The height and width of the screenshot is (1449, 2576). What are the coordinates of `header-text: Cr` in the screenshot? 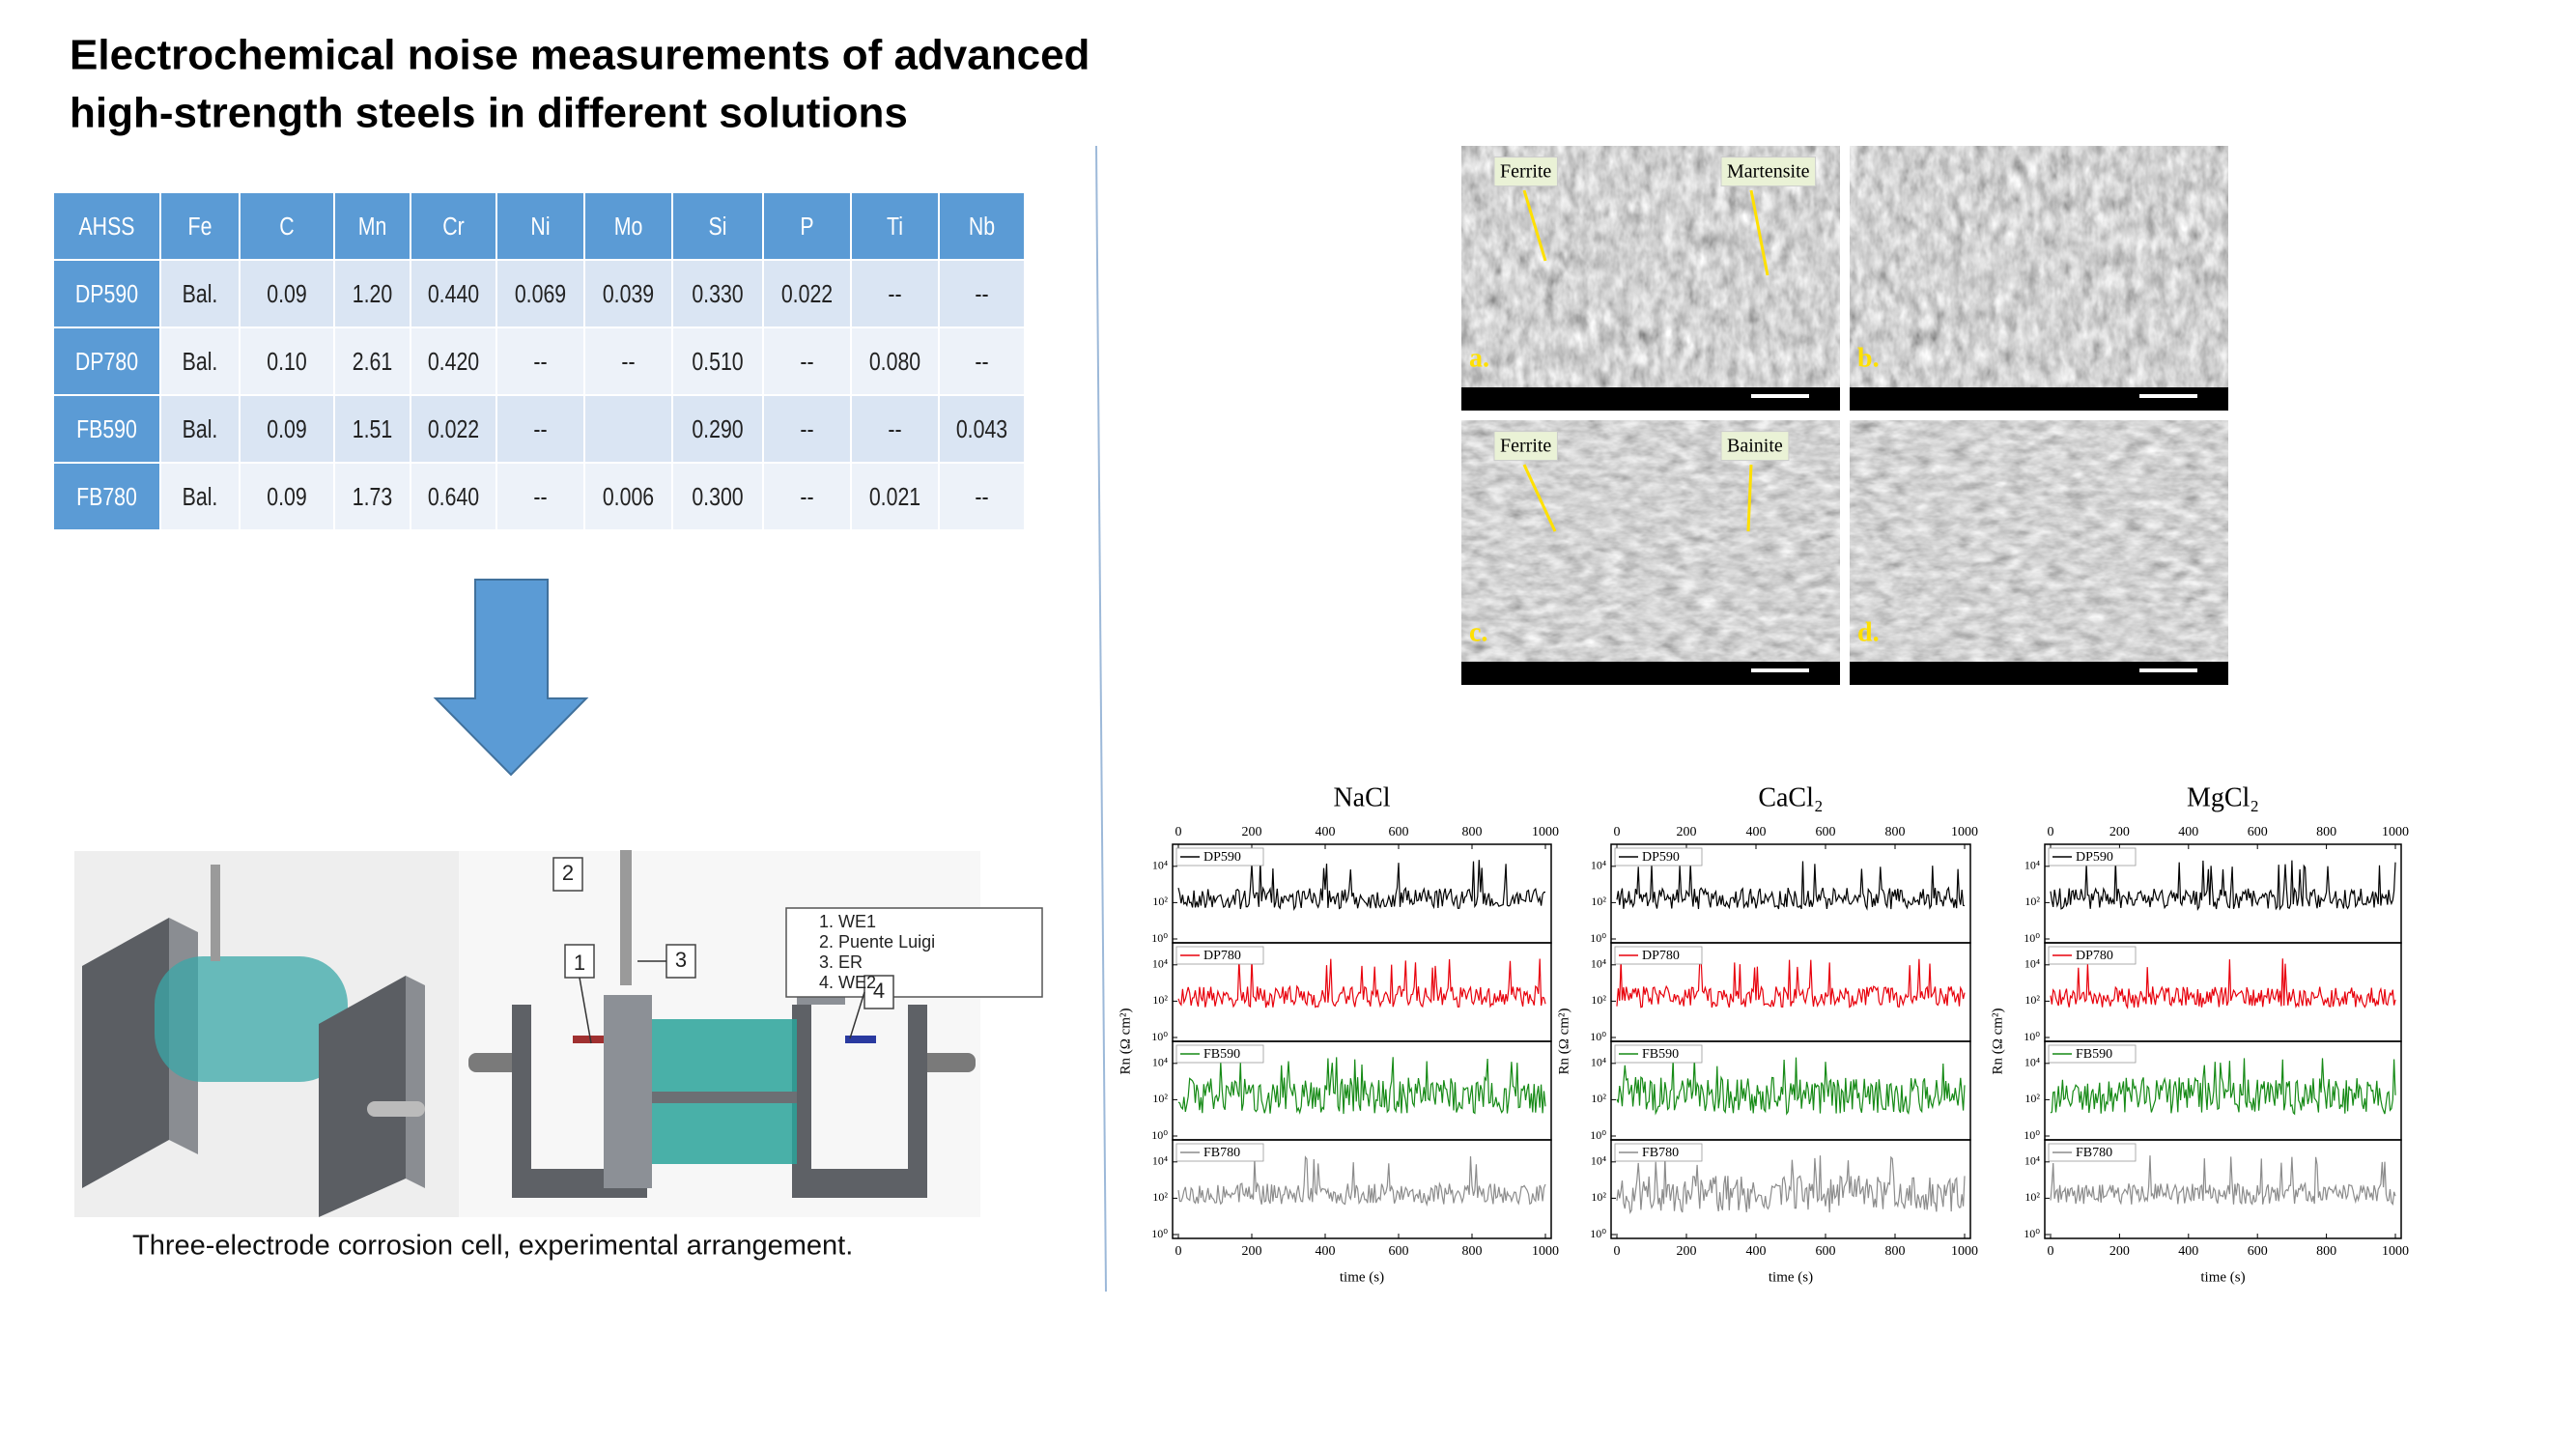 It's located at (453, 227).